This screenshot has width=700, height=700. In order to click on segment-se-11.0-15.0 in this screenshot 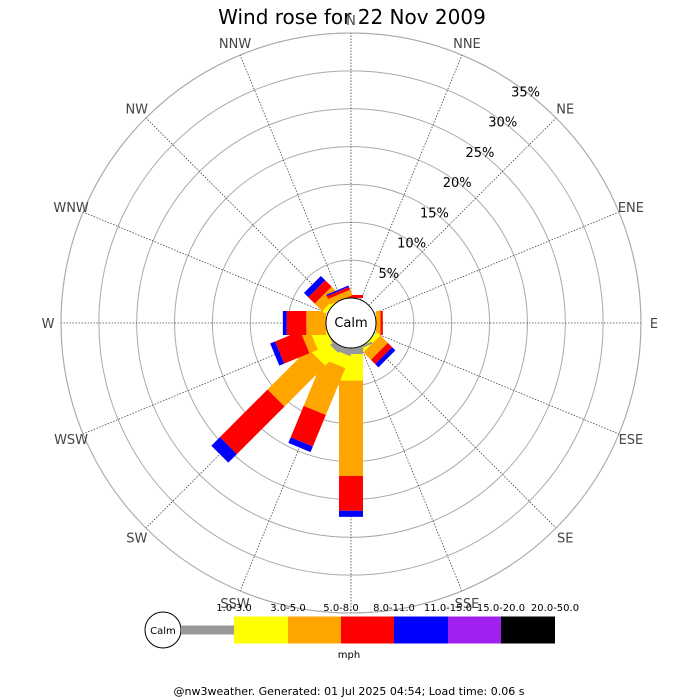, I will do `click(385, 357)`.